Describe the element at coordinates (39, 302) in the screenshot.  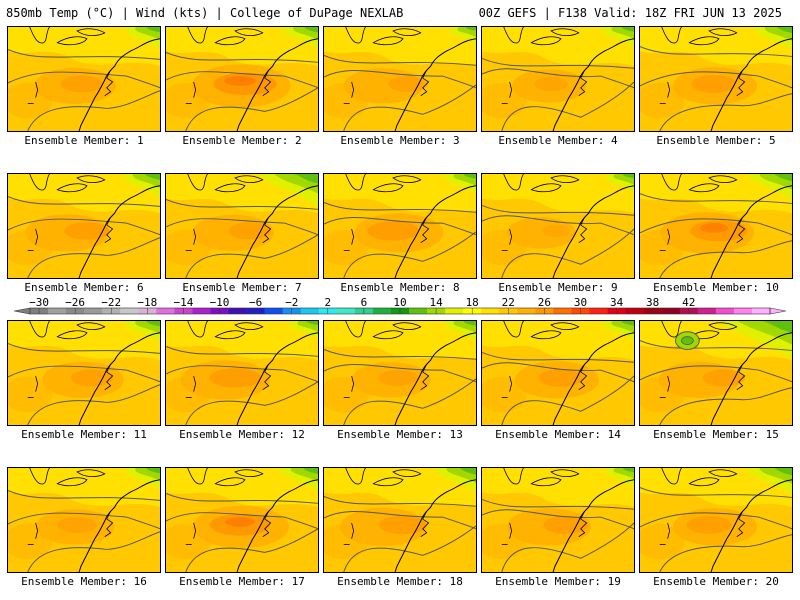
I see `colorbar-tick-label: −30` at that location.